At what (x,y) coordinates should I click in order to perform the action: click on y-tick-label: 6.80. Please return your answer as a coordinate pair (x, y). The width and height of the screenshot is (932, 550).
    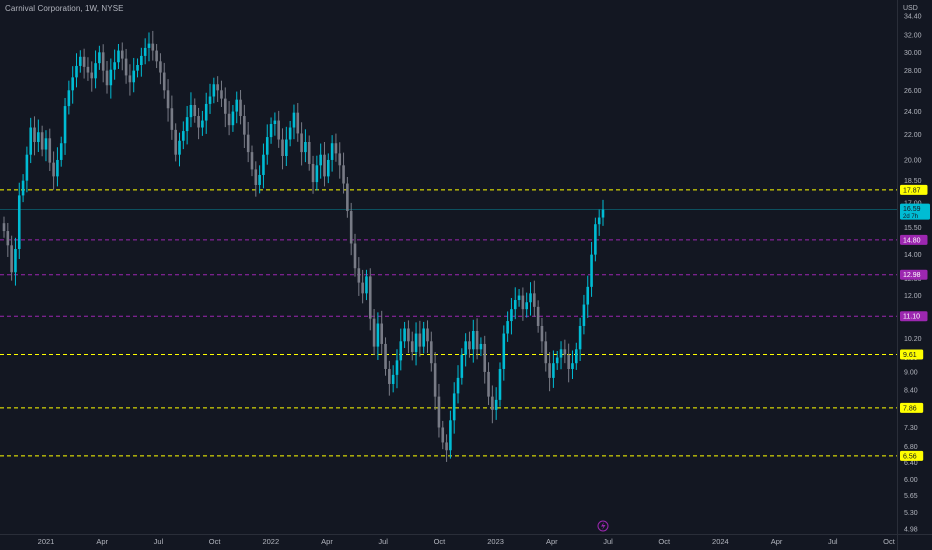
    Looking at the image, I should click on (911, 447).